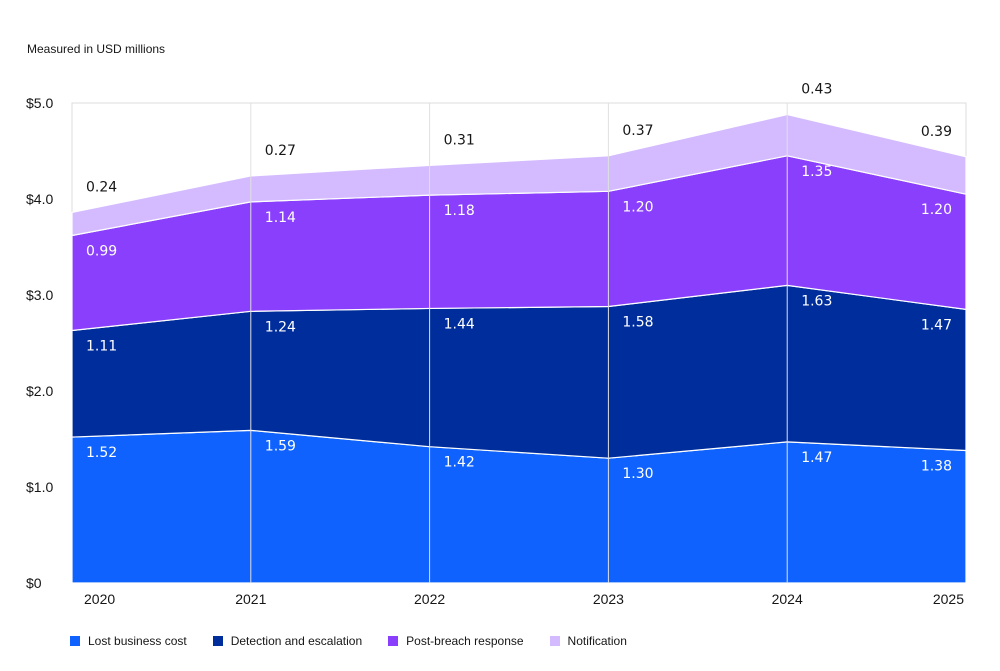 Image resolution: width=1000 pixels, height=671 pixels. Describe the element at coordinates (39, 295) in the screenshot. I see `y-tick-label: $3.0` at that location.